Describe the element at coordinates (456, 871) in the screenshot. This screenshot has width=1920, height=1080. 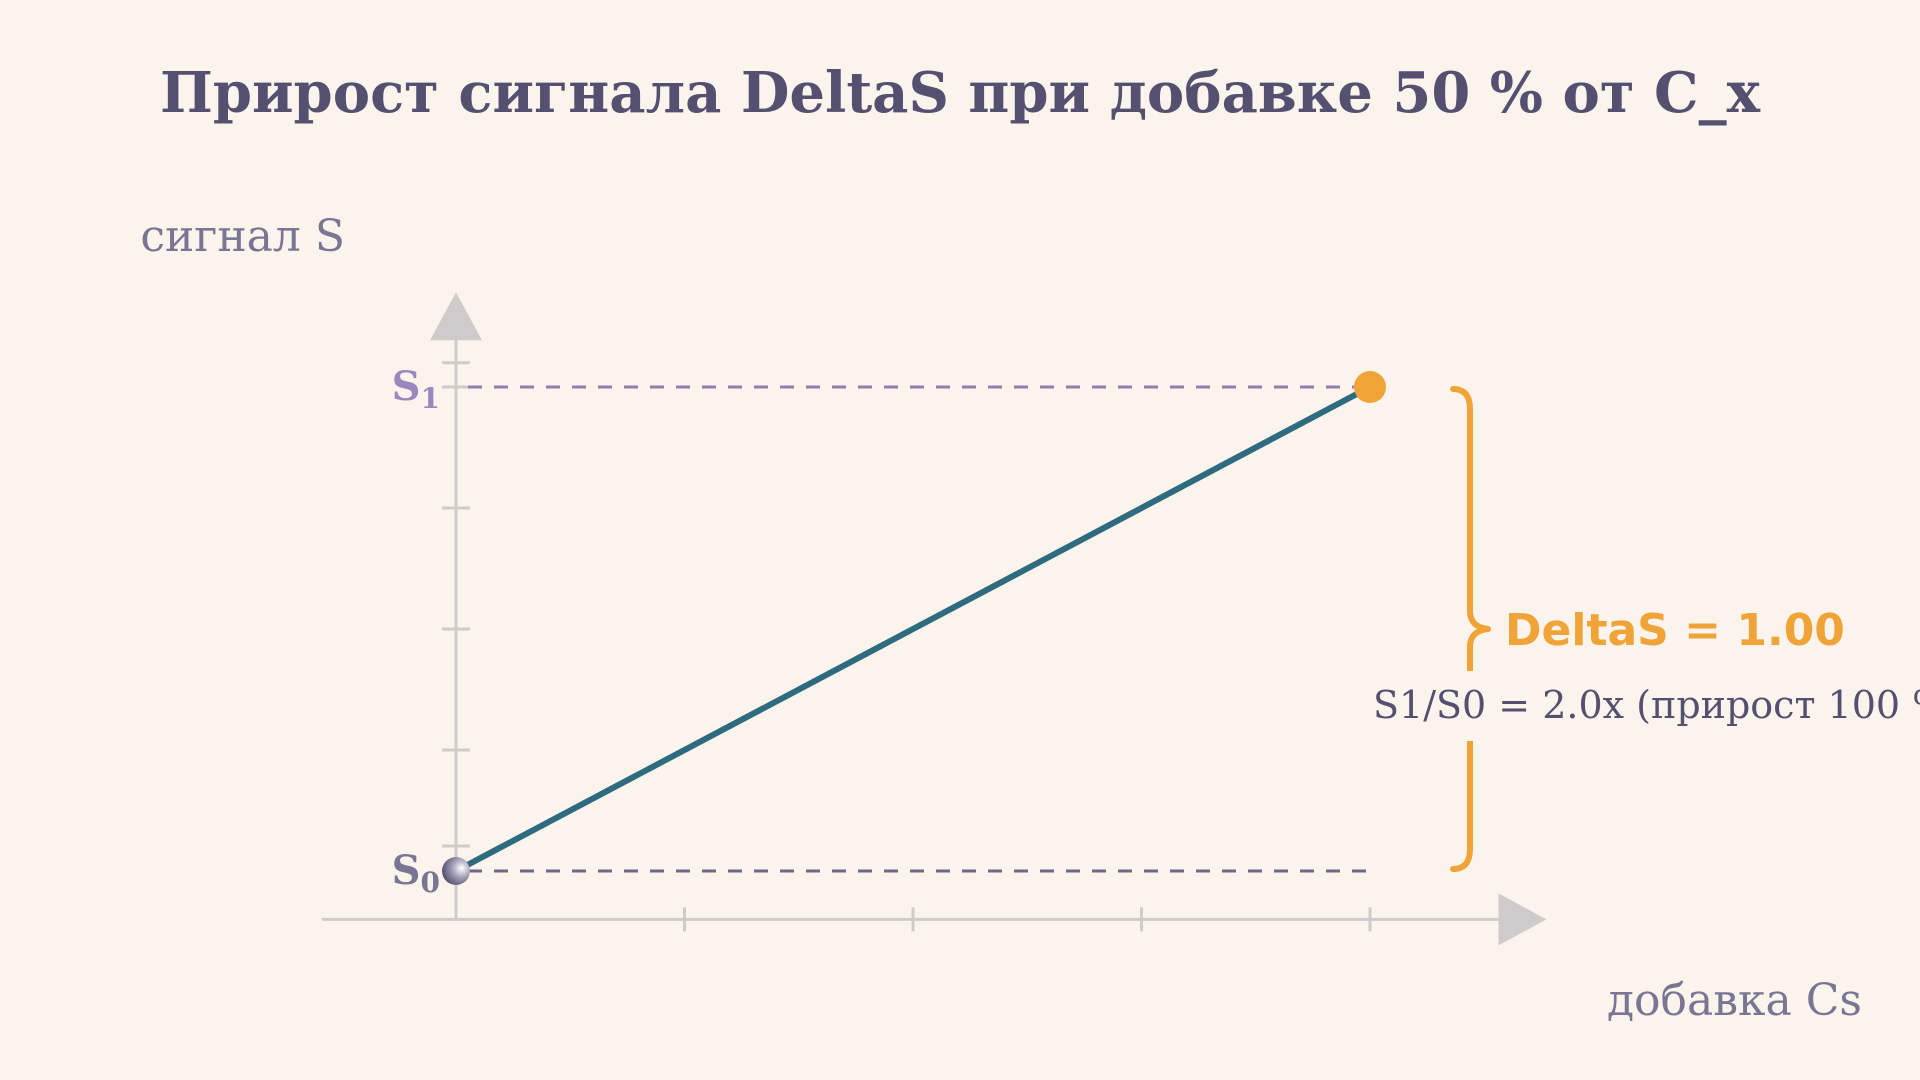
I see `data-point-s0` at that location.